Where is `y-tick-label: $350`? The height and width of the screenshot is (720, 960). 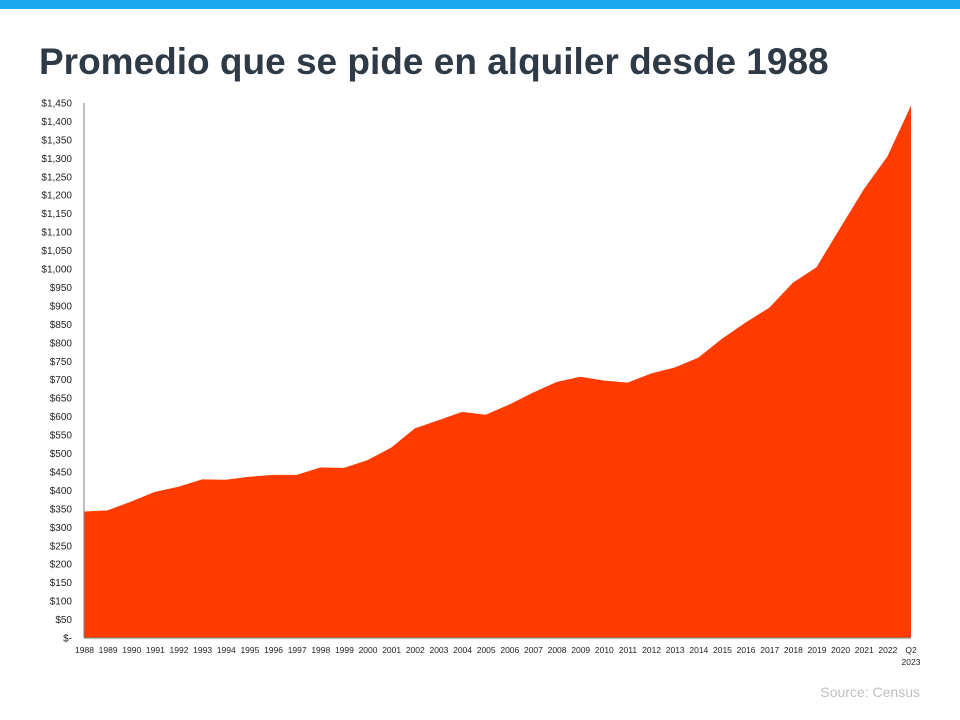
y-tick-label: $350 is located at coordinates (61, 509).